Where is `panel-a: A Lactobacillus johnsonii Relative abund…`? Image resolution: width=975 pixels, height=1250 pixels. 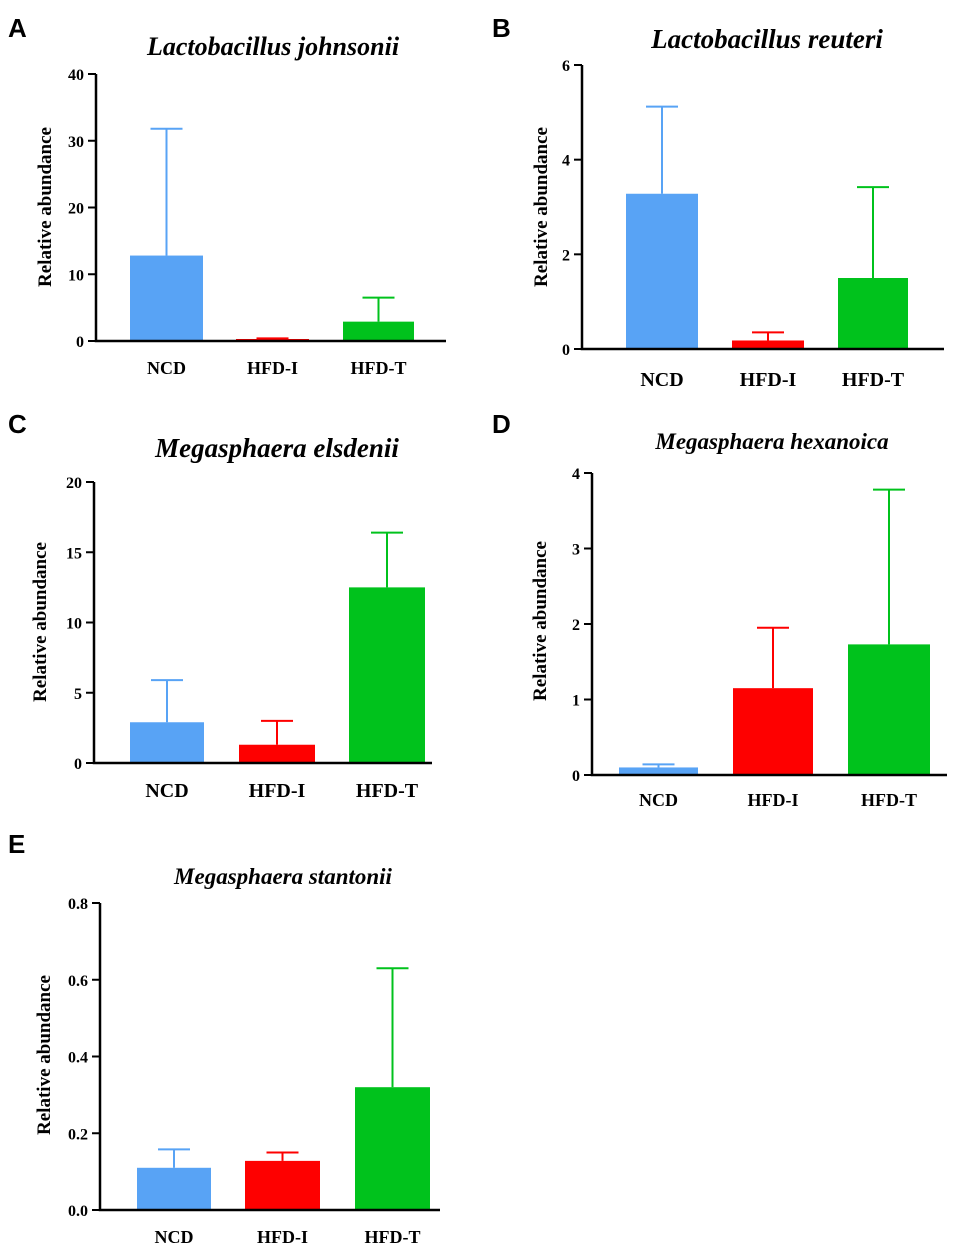 panel-a: A Lactobacillus johnsonii Relative abund… is located at coordinates (227, 195).